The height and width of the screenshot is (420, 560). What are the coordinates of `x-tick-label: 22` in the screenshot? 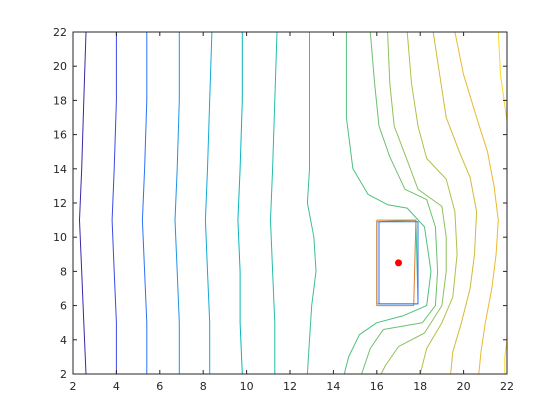 It's located at (507, 386).